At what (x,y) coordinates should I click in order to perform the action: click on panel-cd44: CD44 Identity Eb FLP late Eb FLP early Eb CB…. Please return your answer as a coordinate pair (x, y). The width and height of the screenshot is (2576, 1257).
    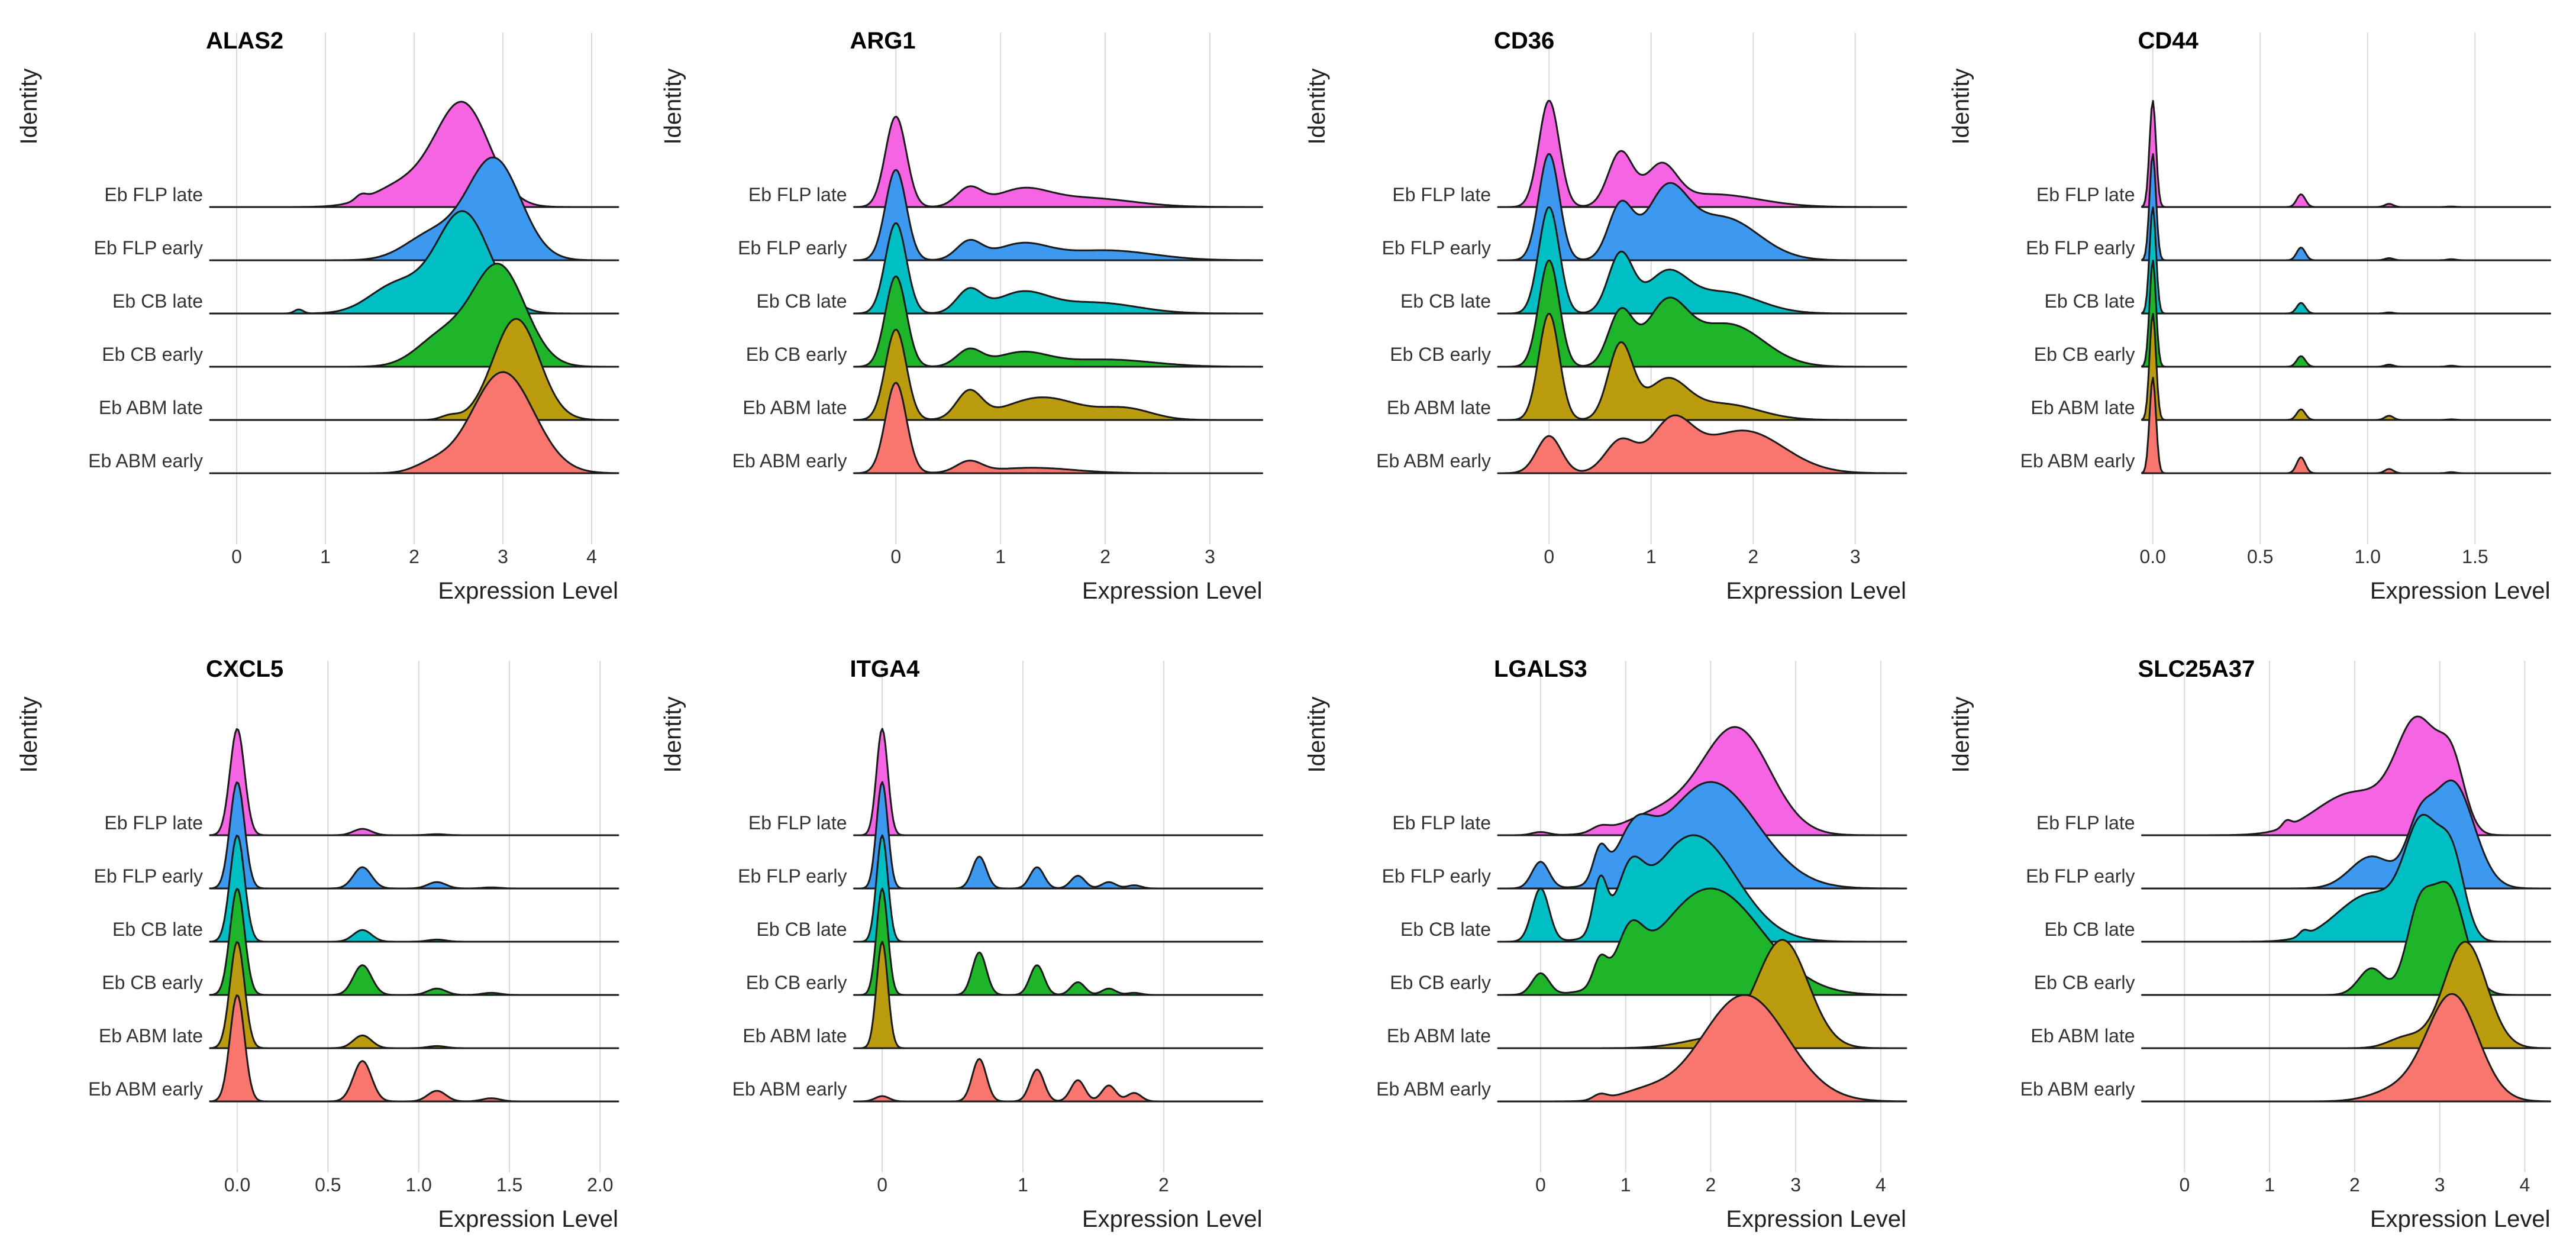
    Looking at the image, I should click on (2249, 316).